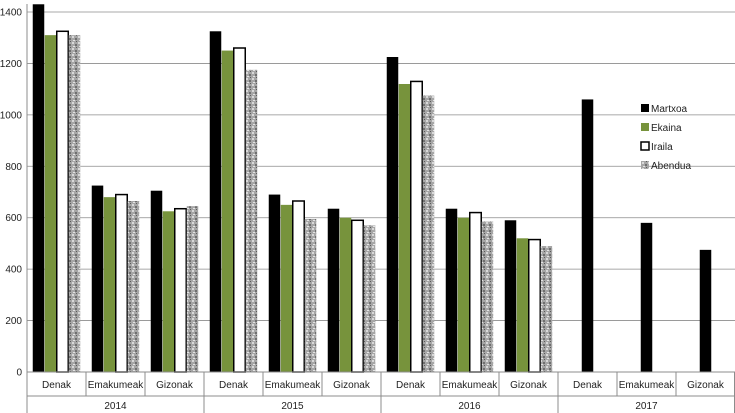  I want to click on y-tick-label: 600, so click(13, 218).